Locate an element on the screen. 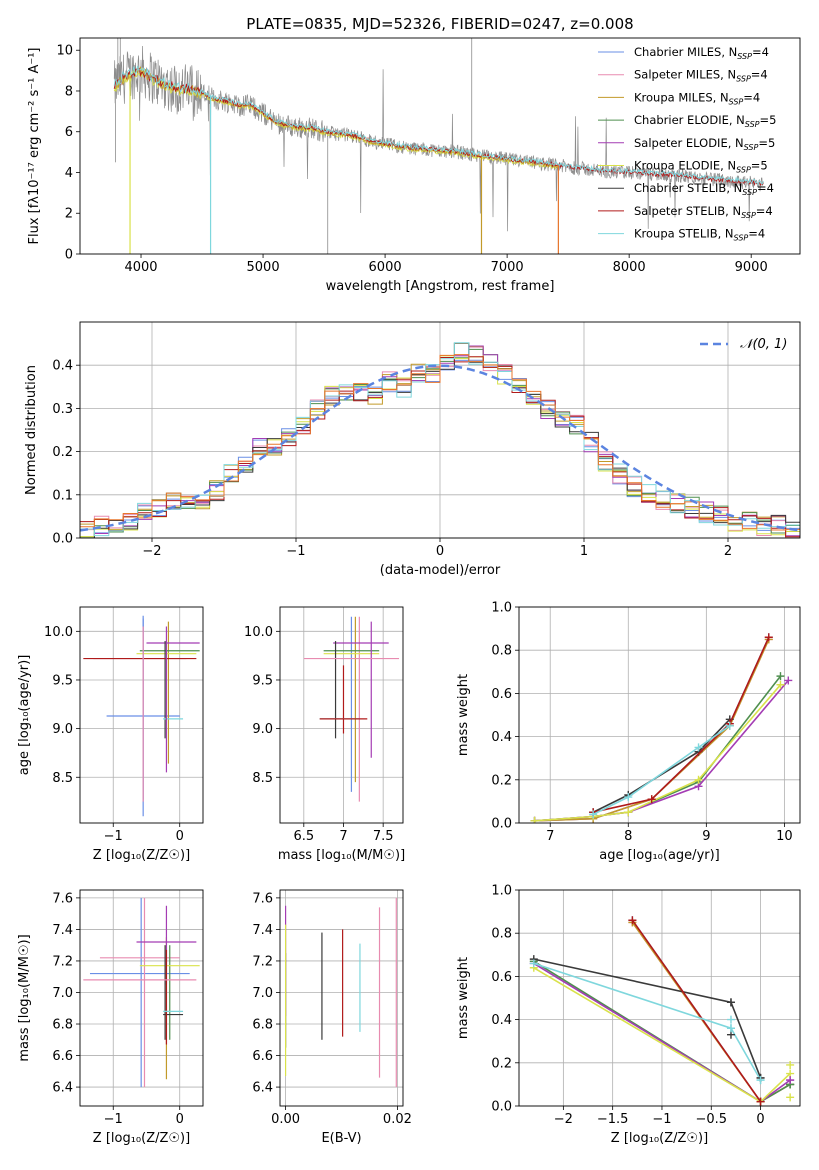 The image size is (819, 1170). y-tick-label: 9.0 is located at coordinates (62, 729).